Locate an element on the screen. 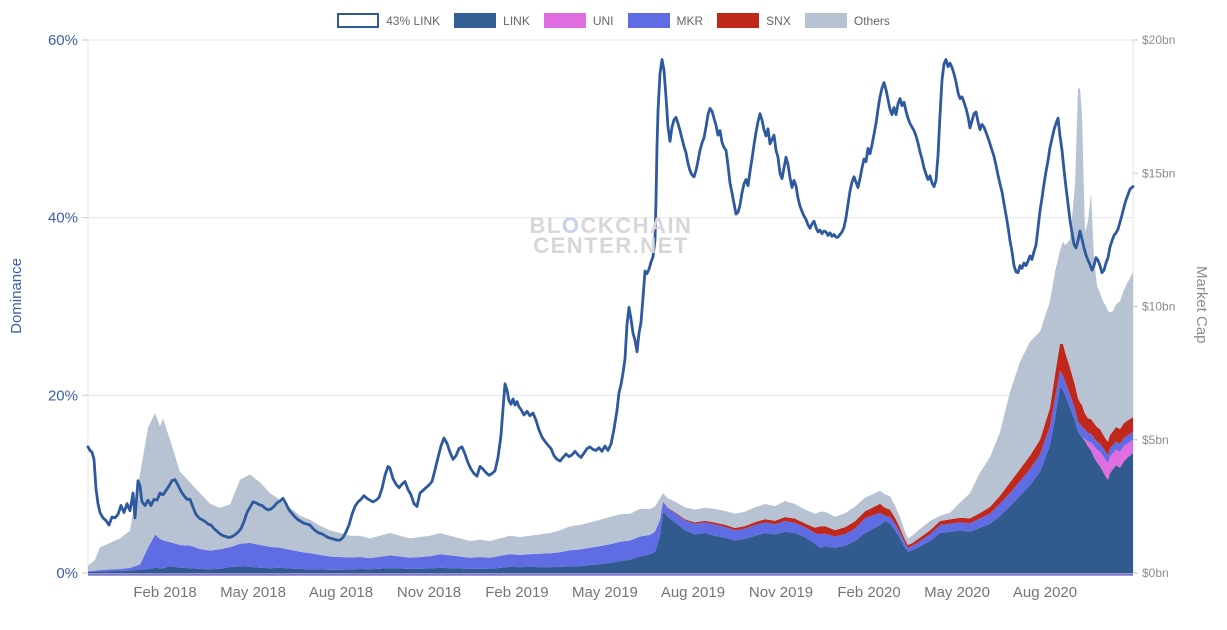 This screenshot has width=1227, height=630. legend-item-uni: UNI is located at coordinates (578, 20).